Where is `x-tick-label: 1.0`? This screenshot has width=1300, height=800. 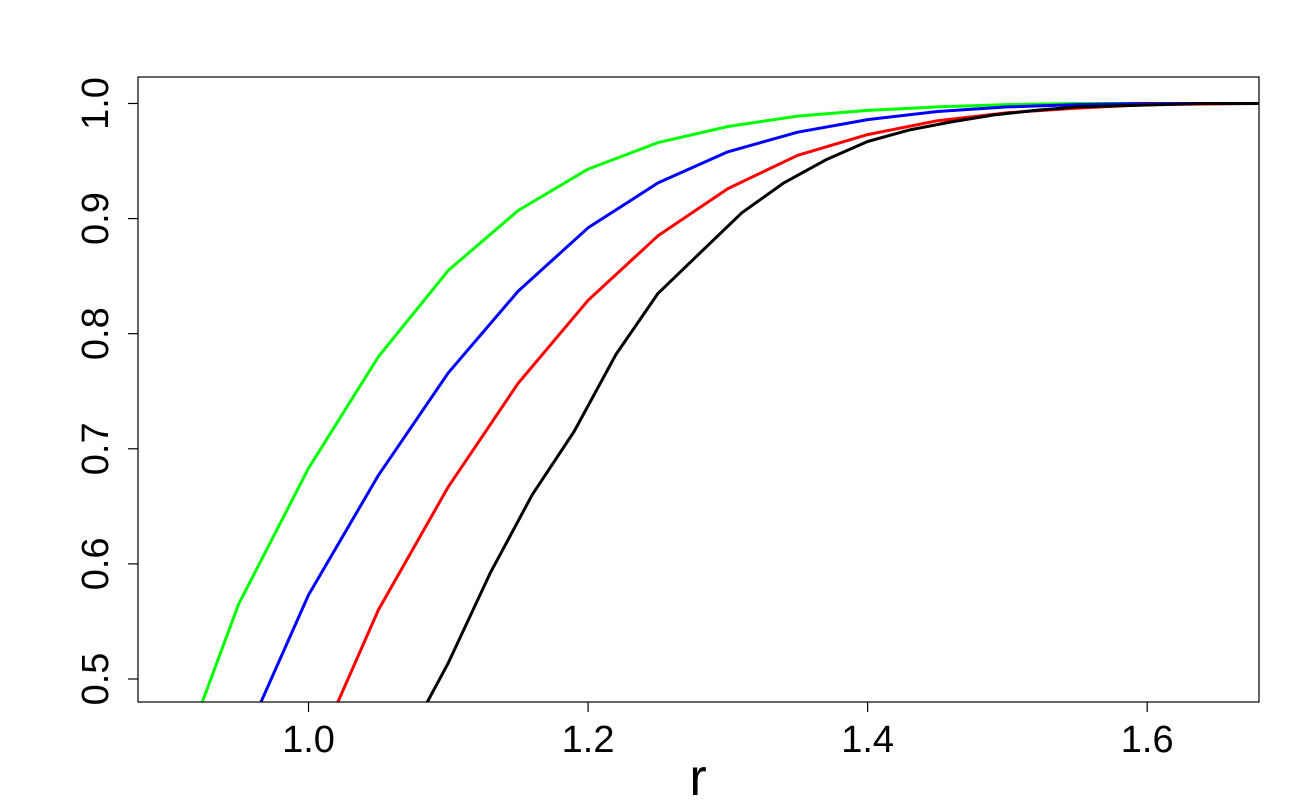
x-tick-label: 1.0 is located at coordinates (308, 740).